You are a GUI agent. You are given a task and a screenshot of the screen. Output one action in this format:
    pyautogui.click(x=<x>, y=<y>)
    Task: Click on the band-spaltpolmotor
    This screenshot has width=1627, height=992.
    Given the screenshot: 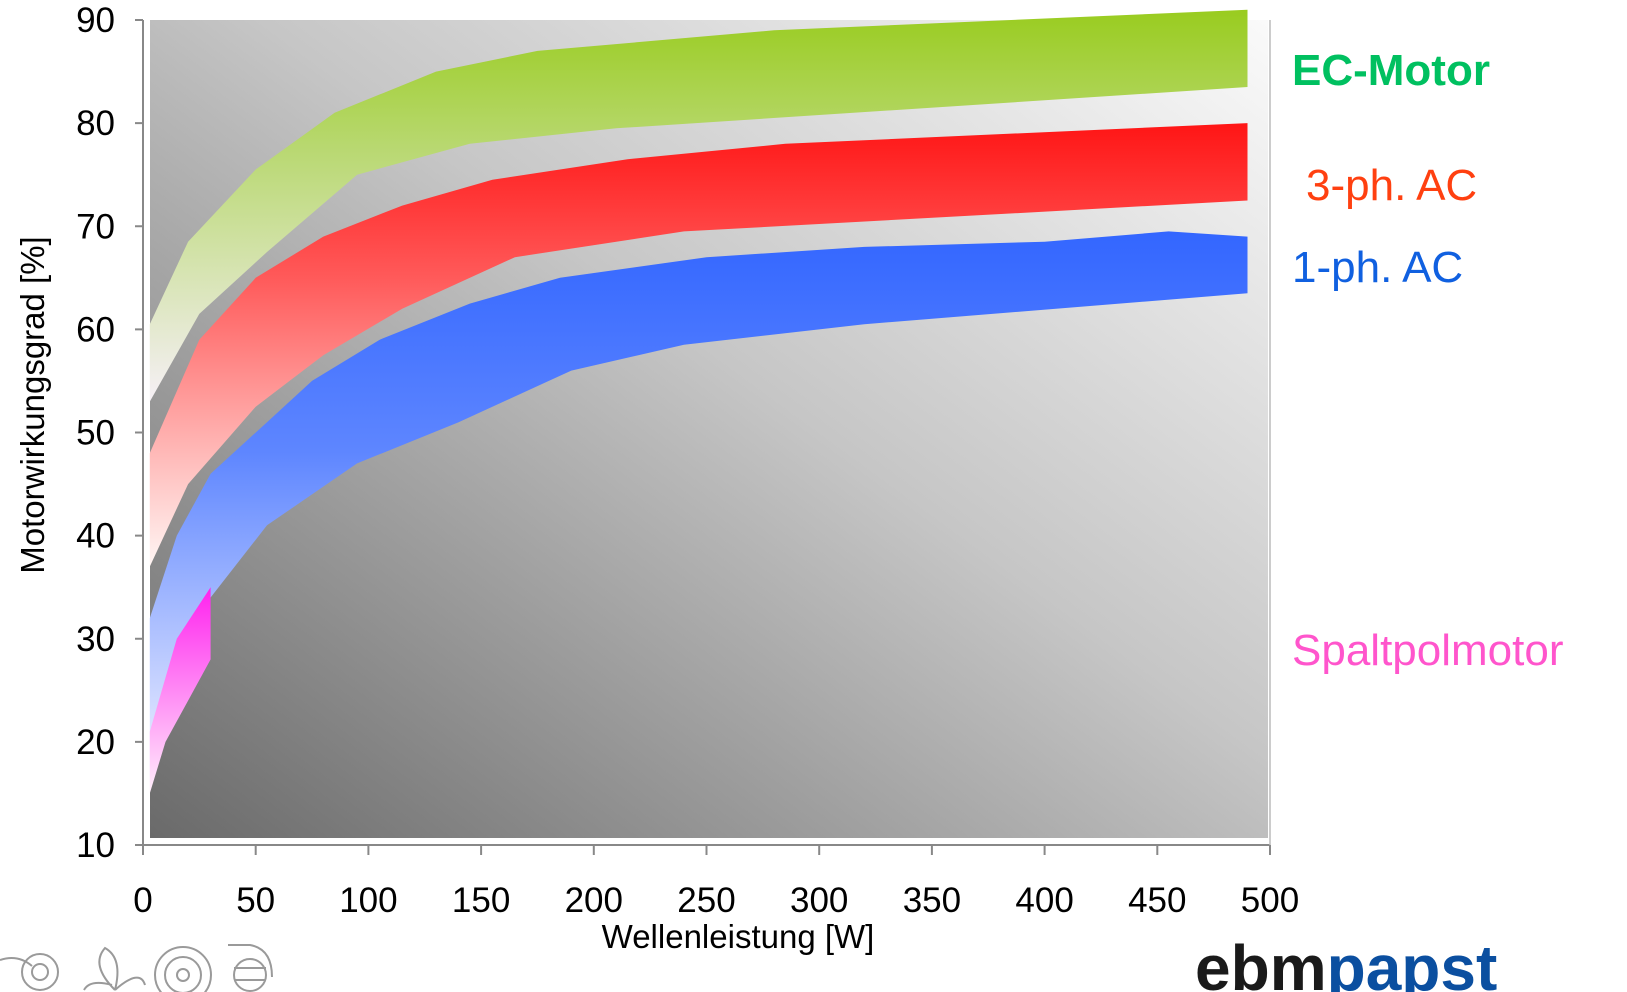 What is the action you would take?
    pyautogui.click(x=180, y=690)
    